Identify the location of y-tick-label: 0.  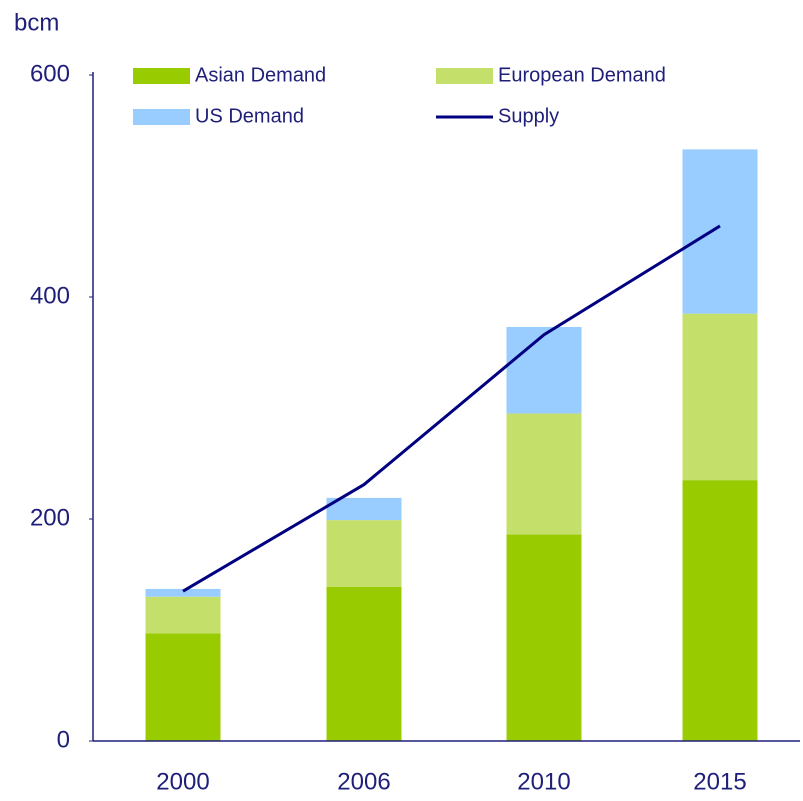
(63, 739).